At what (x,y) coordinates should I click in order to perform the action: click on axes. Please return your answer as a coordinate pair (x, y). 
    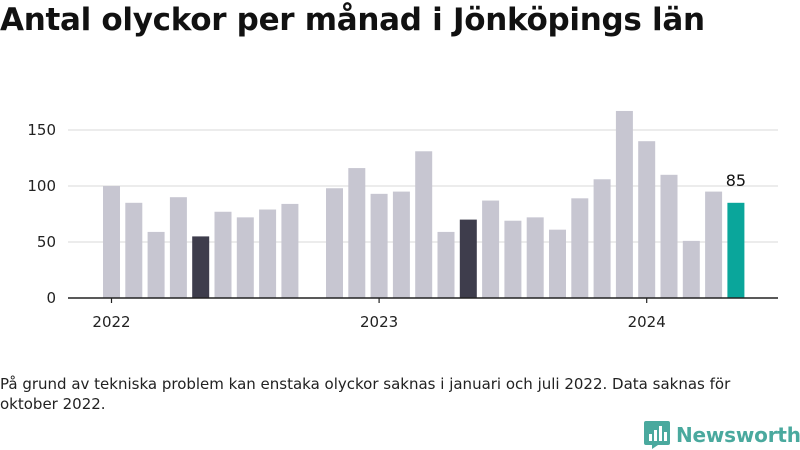
    Looking at the image, I should click on (423, 300).